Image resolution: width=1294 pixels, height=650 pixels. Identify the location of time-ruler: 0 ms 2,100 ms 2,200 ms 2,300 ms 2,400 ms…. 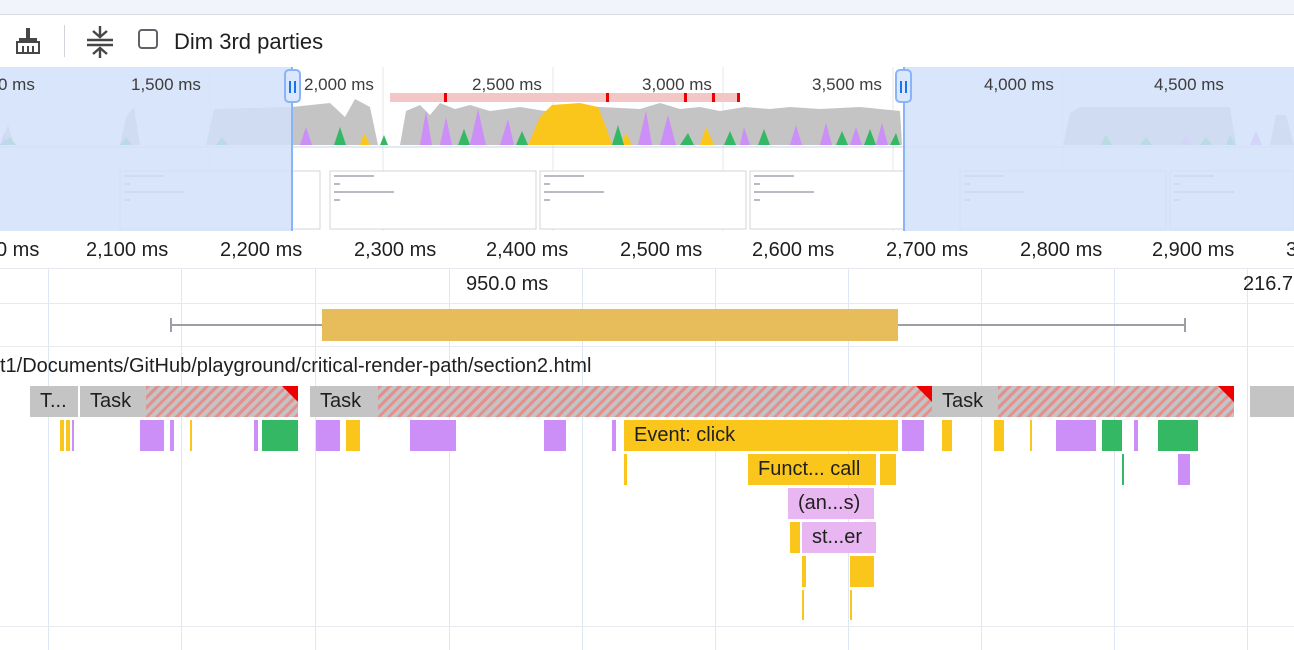
(647, 250).